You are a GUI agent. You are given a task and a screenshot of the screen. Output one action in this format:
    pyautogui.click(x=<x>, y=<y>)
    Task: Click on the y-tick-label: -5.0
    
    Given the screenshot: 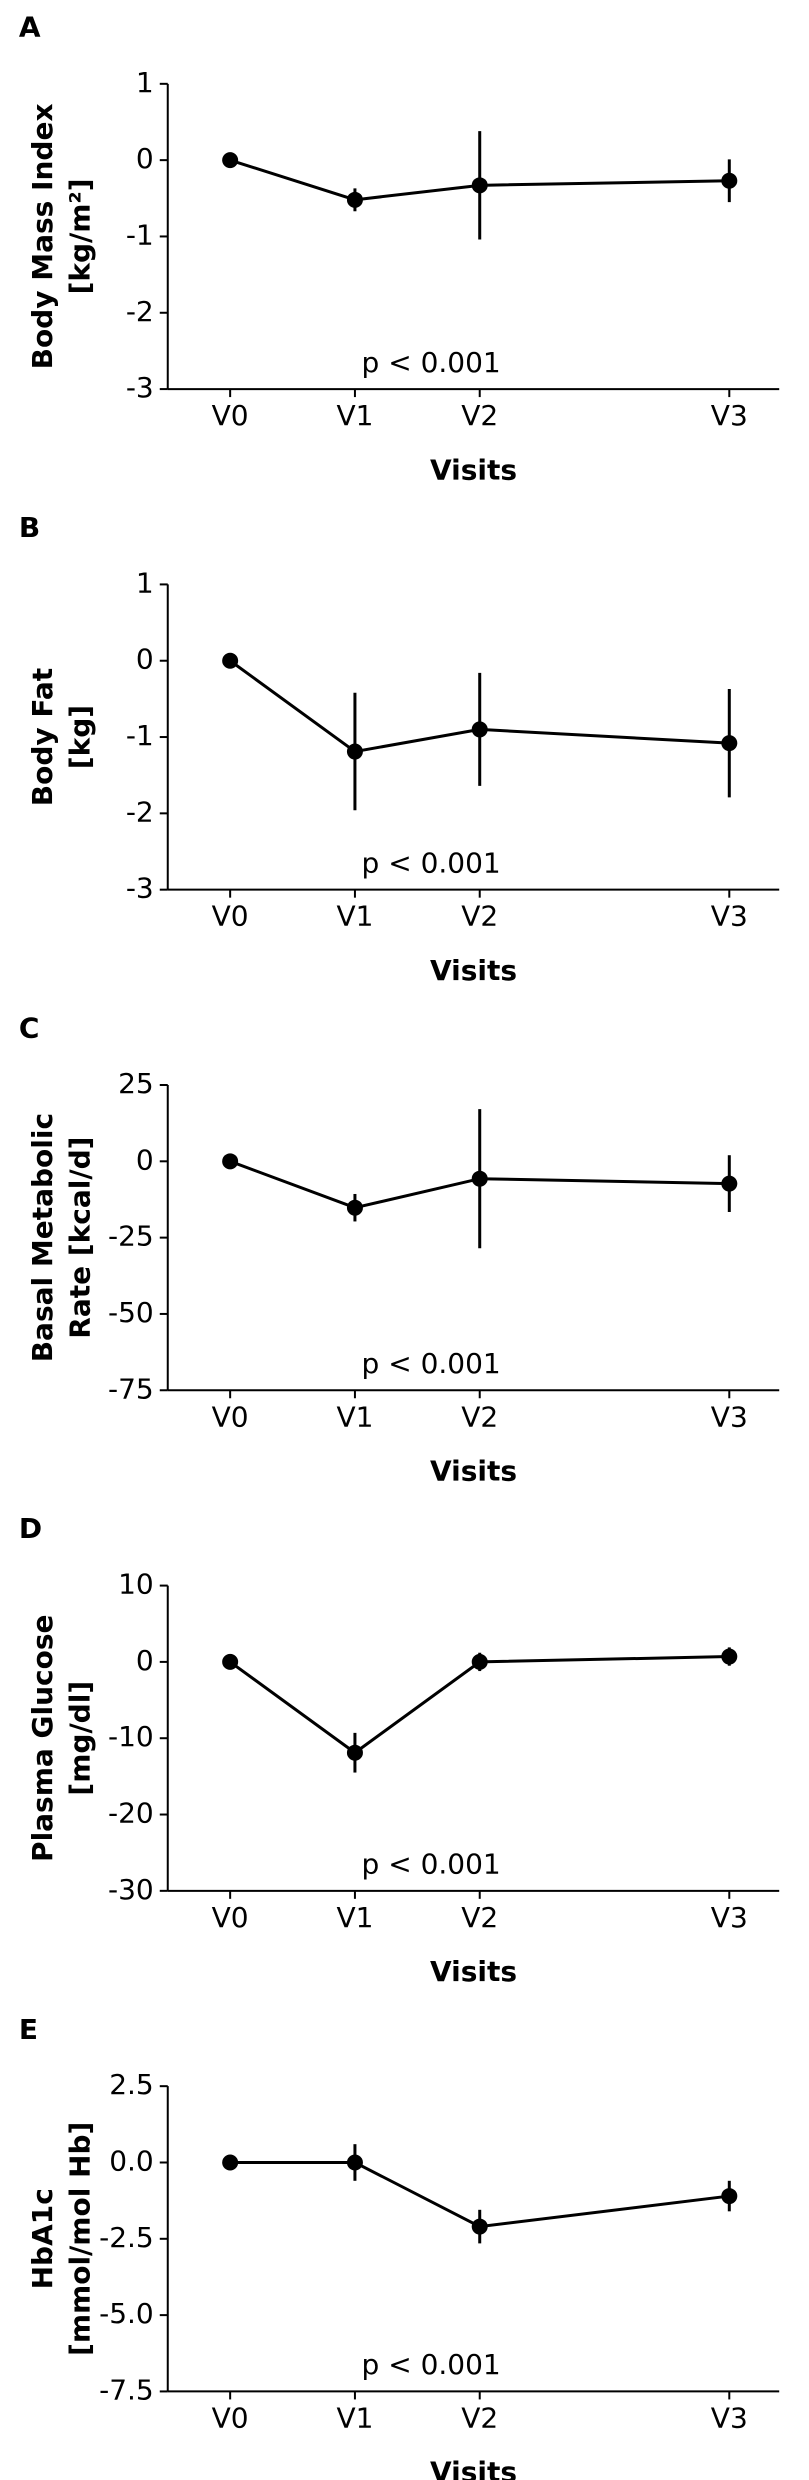 What is the action you would take?
    pyautogui.click(x=126, y=2313)
    